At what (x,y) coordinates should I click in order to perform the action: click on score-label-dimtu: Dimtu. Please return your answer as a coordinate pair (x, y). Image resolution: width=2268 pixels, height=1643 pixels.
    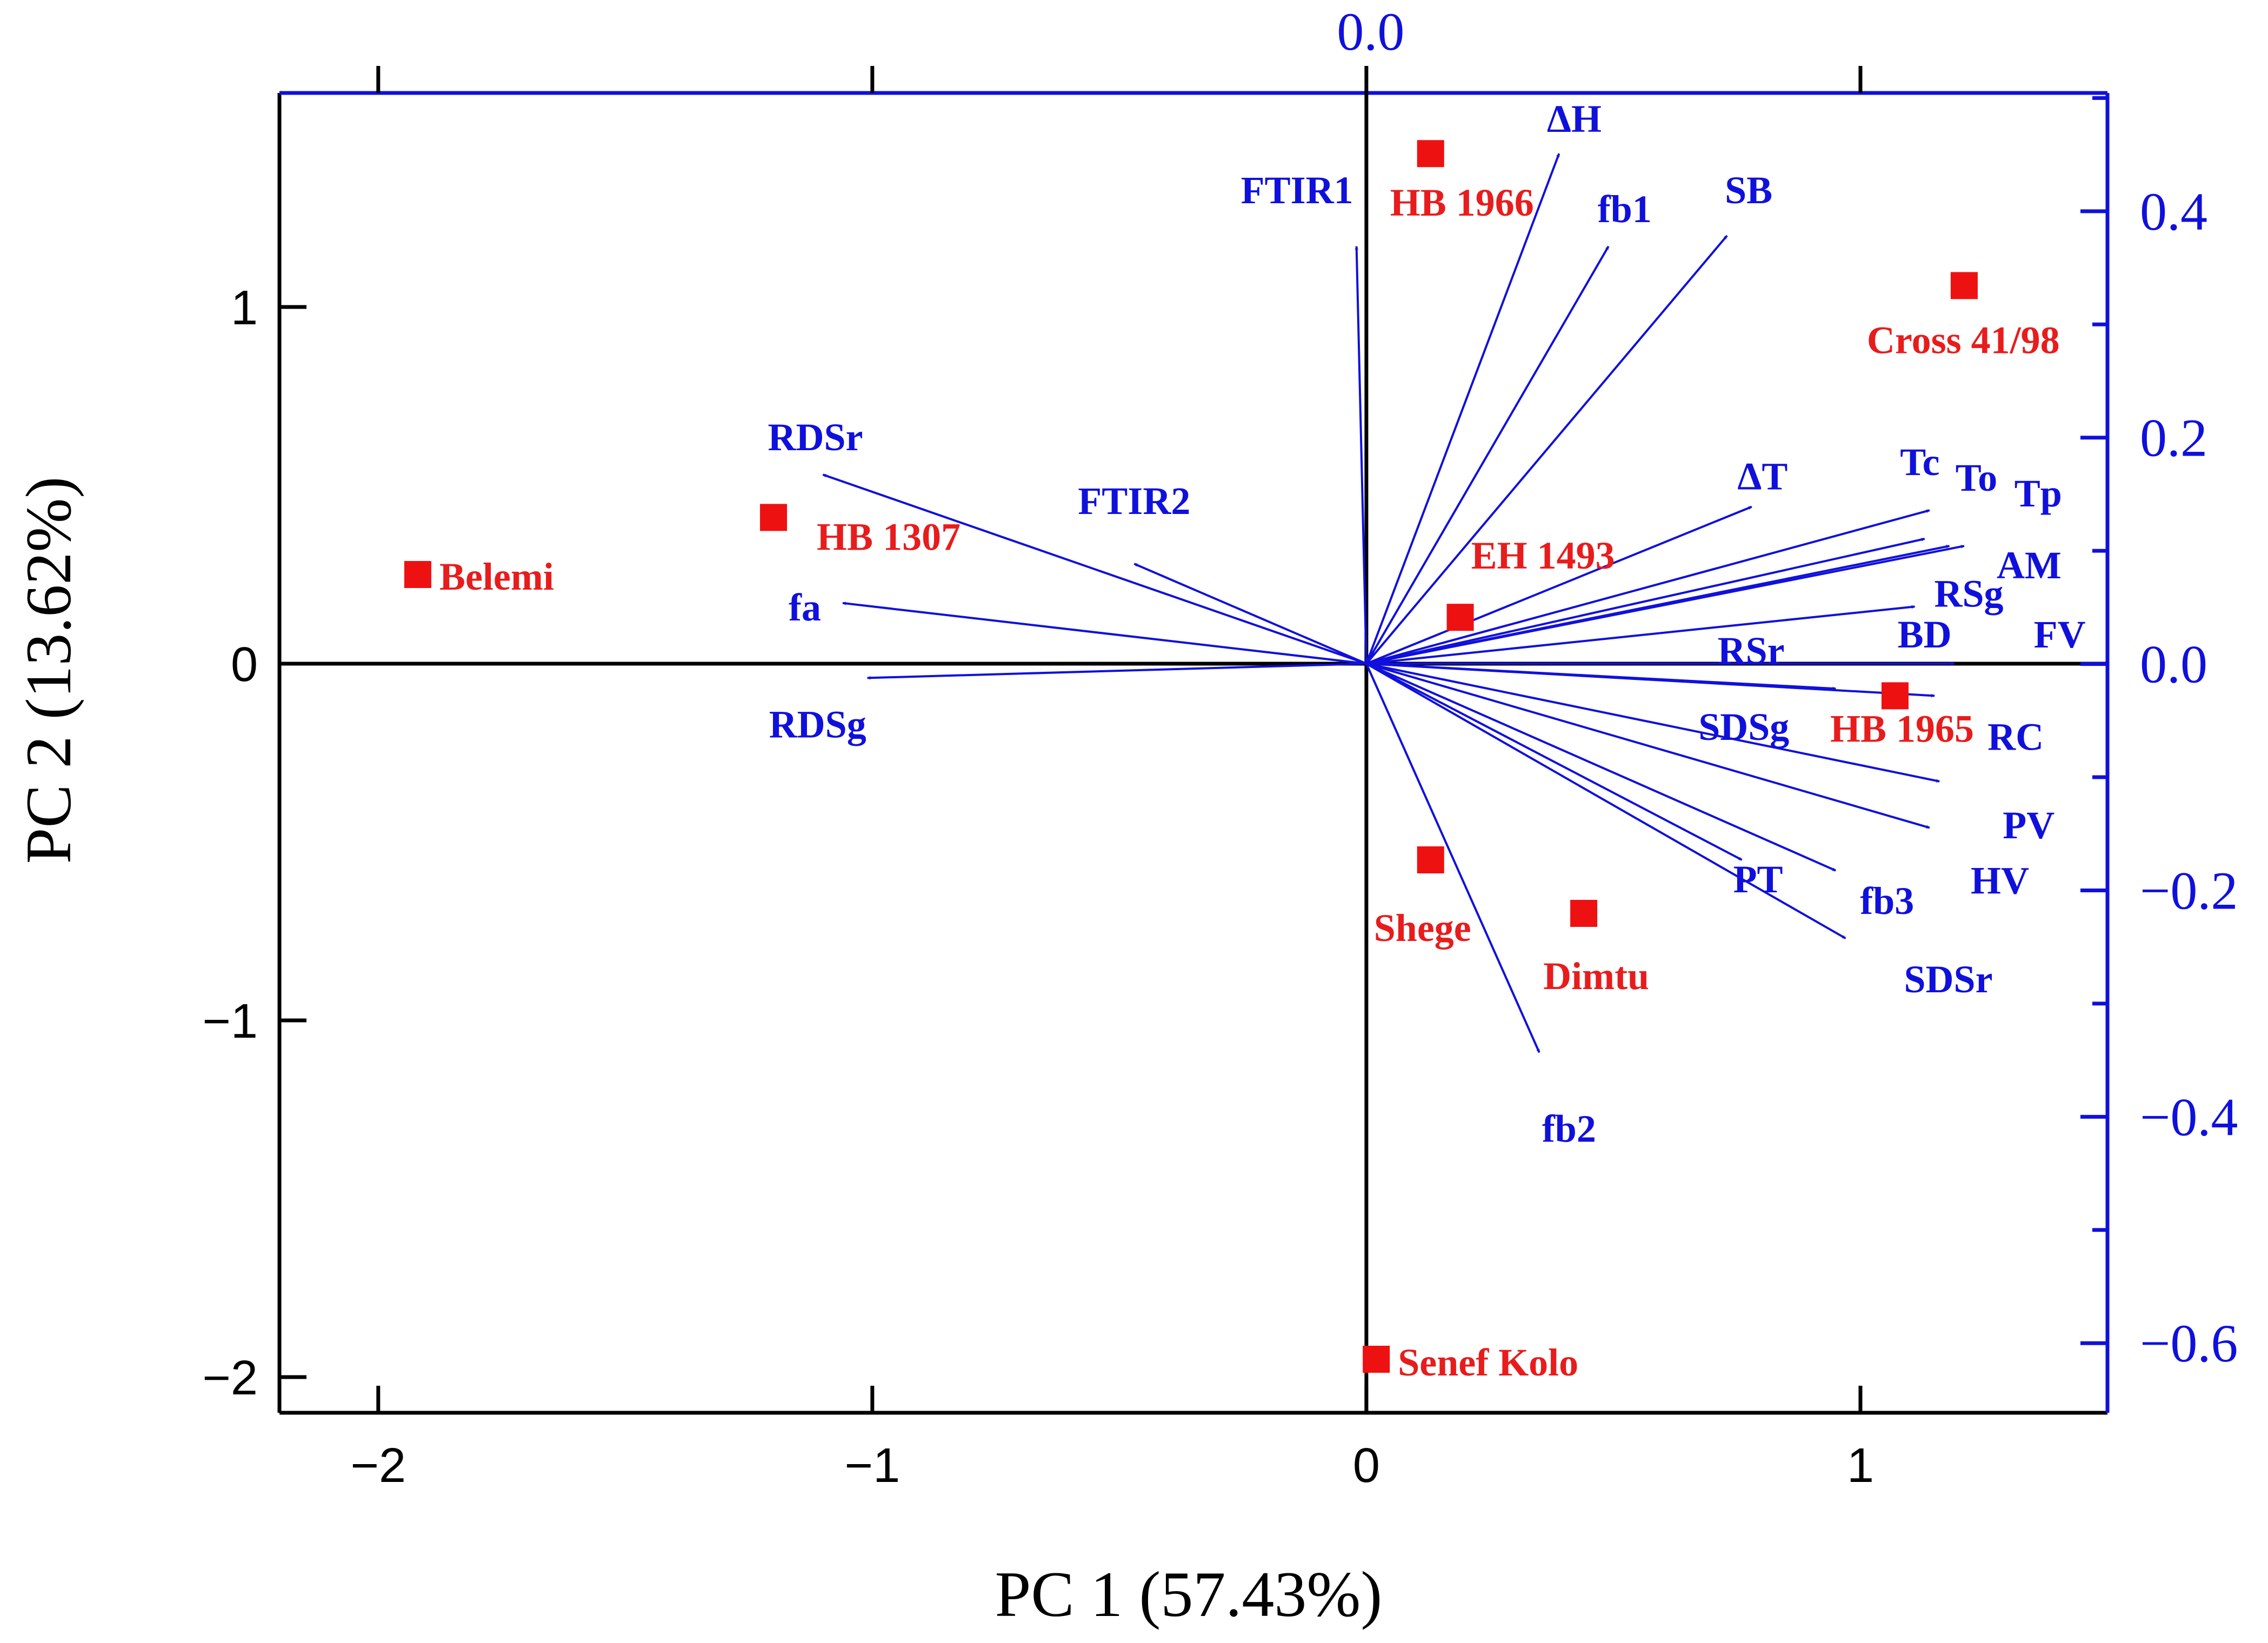
    Looking at the image, I should click on (1596, 976).